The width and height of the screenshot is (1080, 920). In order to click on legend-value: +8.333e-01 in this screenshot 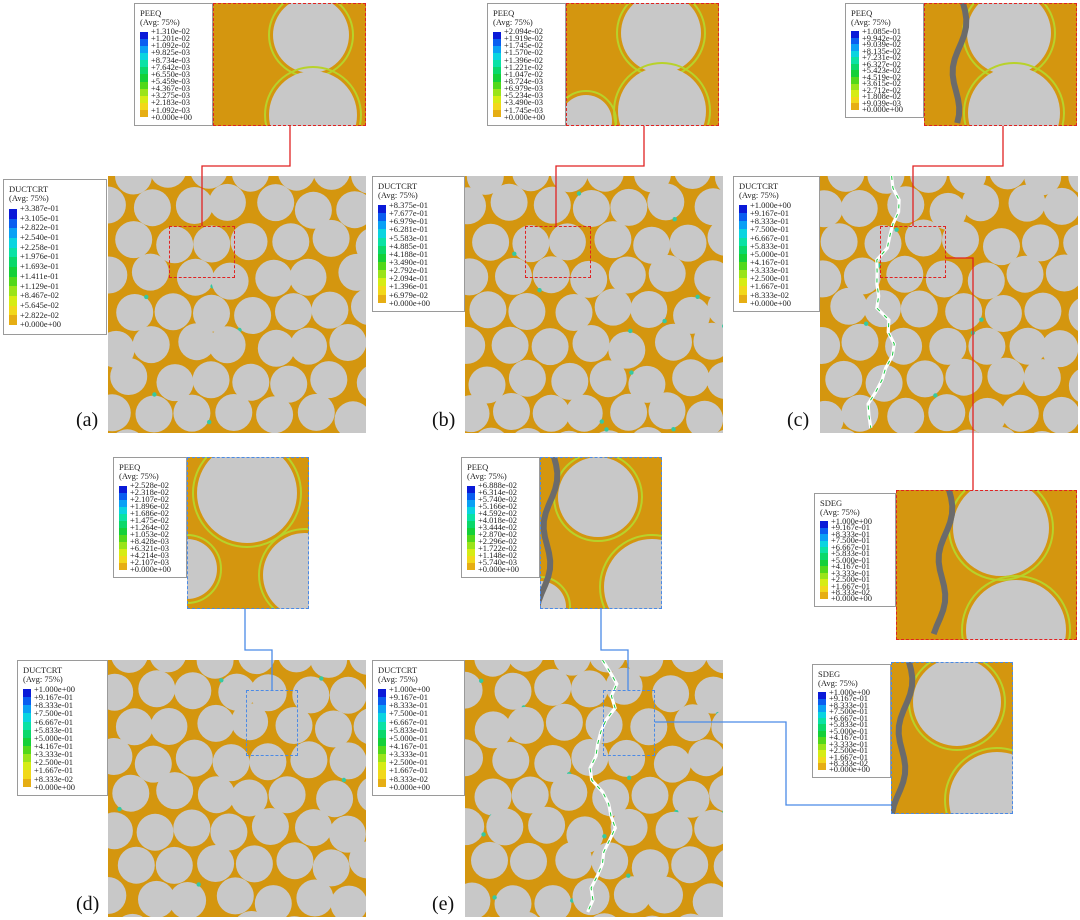, I will do `click(54, 705)`.